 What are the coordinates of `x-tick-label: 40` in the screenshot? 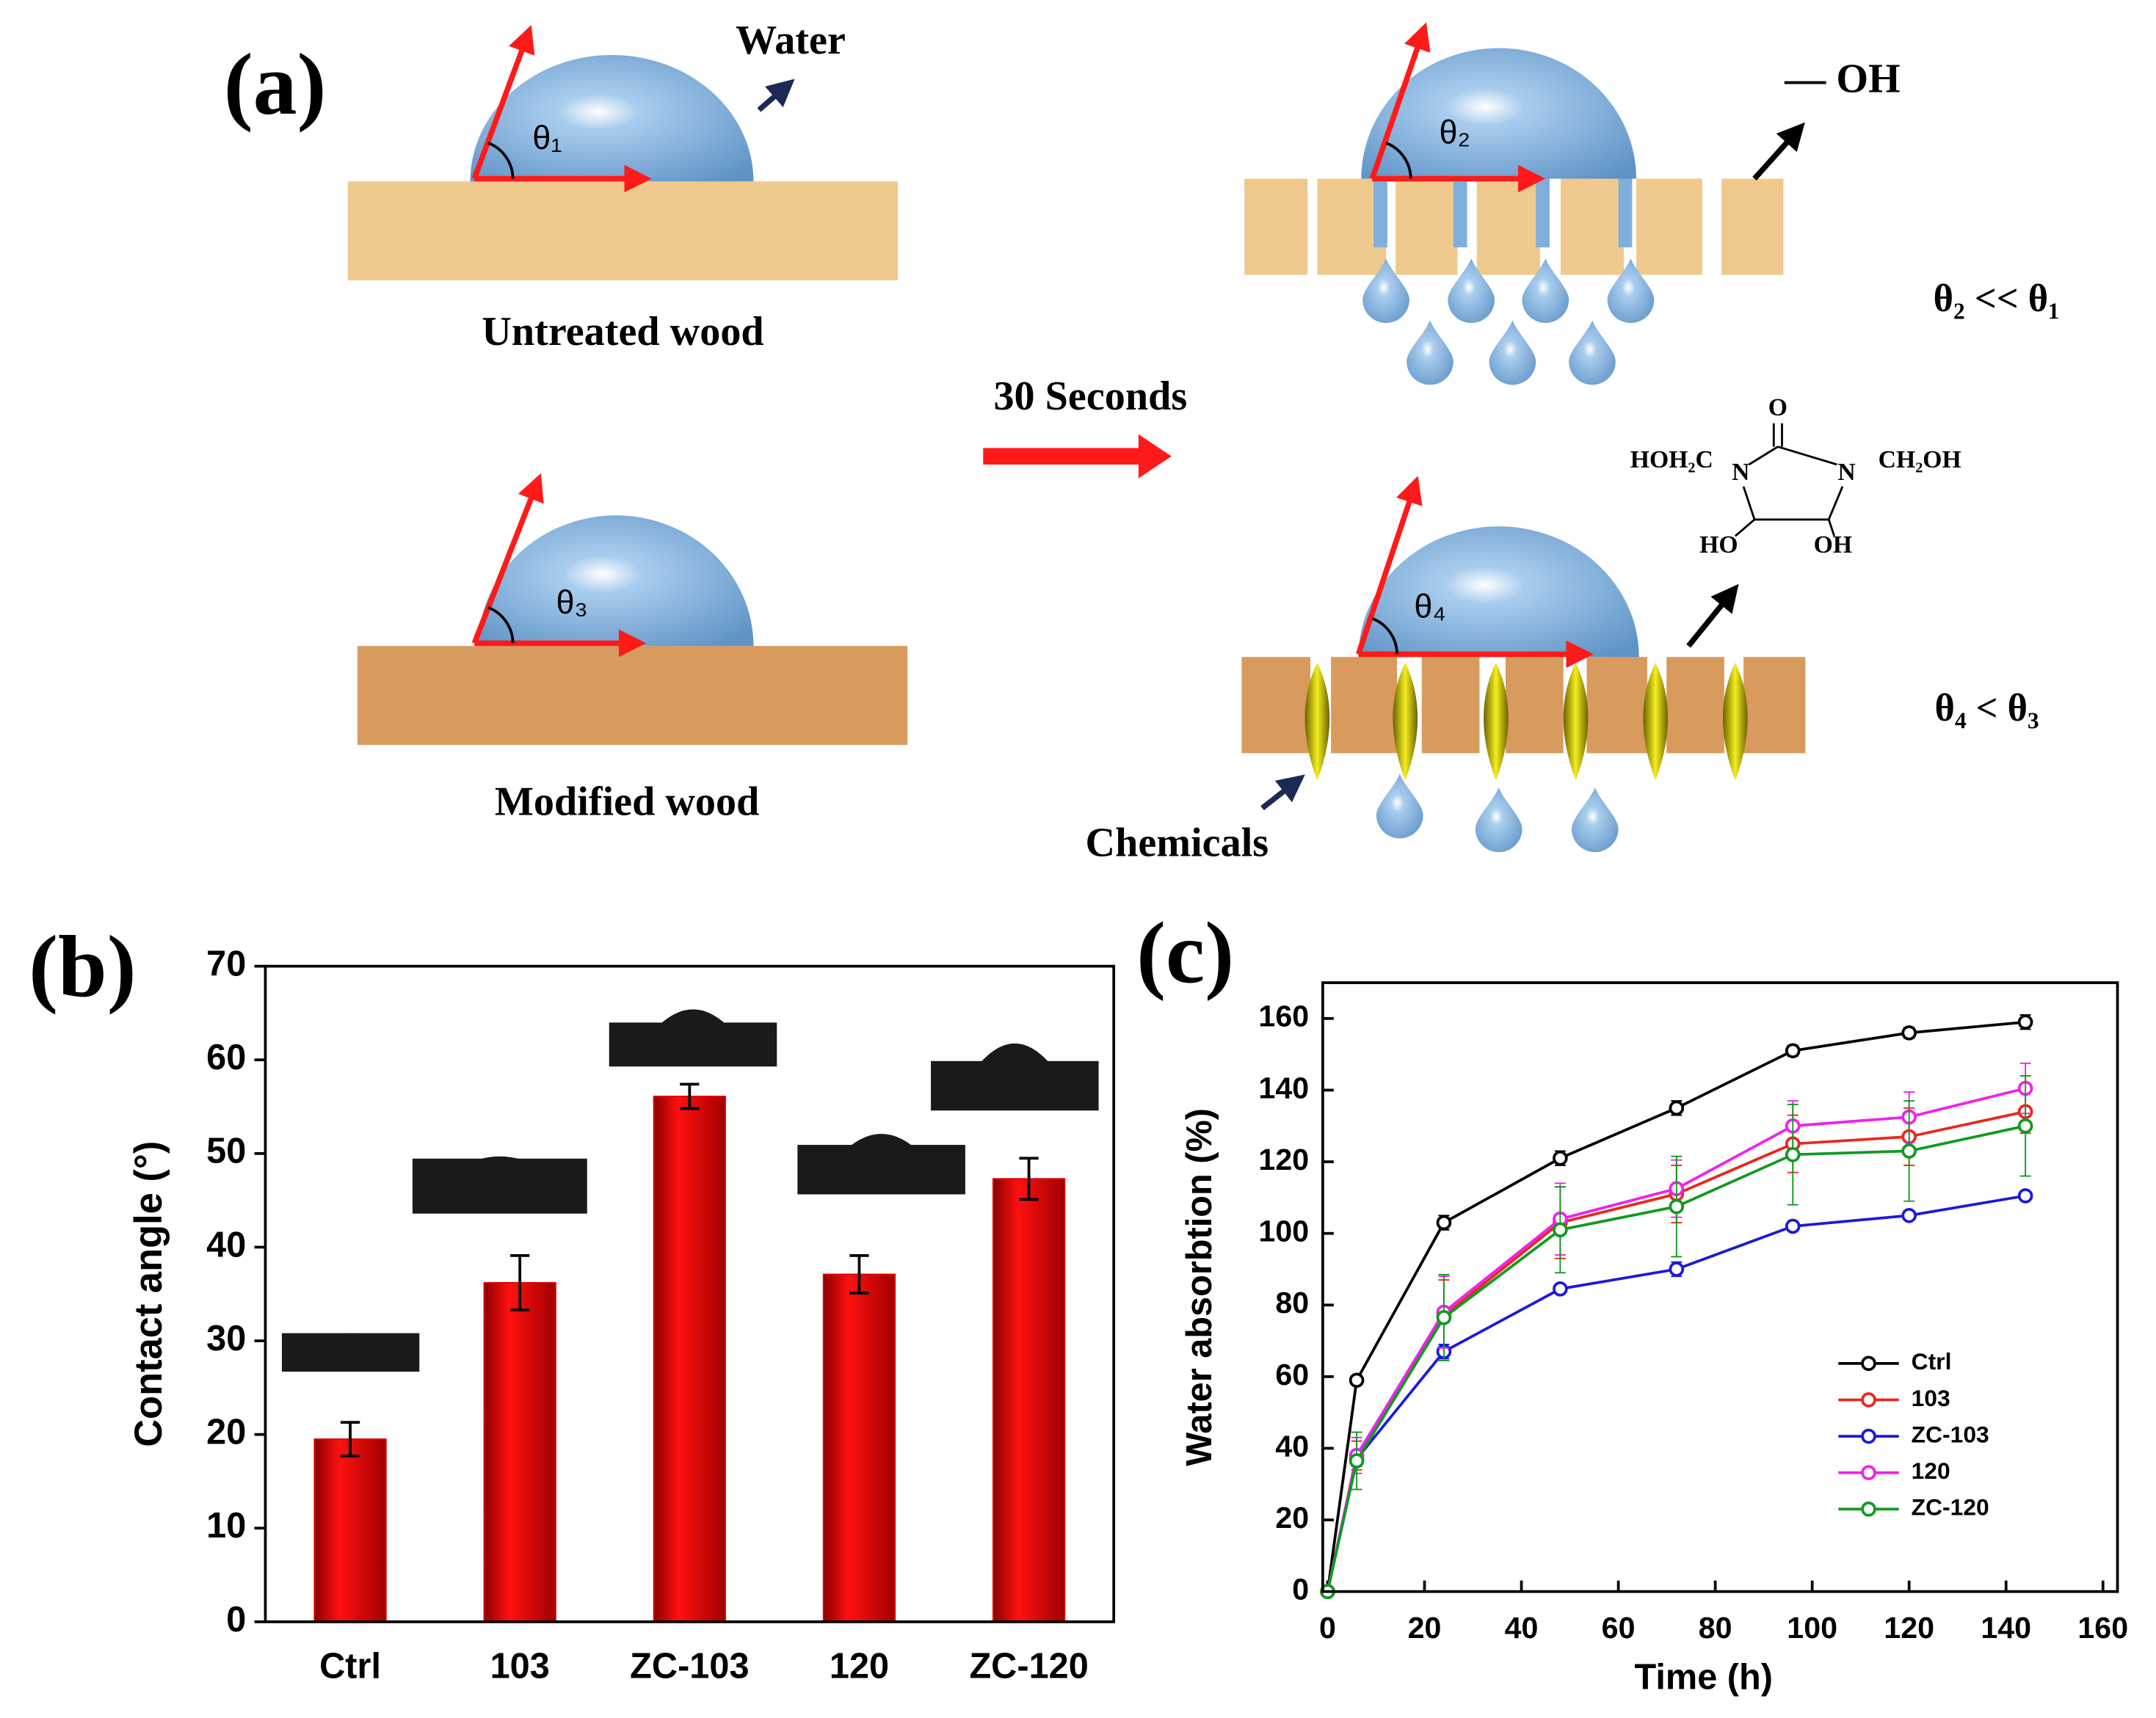 It's located at (1522, 1628).